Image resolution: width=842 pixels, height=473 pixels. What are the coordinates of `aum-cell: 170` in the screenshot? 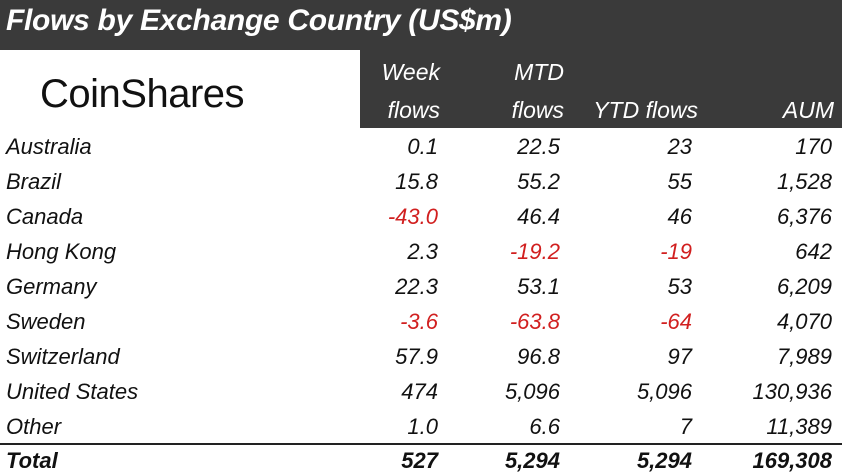 It's located at (813, 146).